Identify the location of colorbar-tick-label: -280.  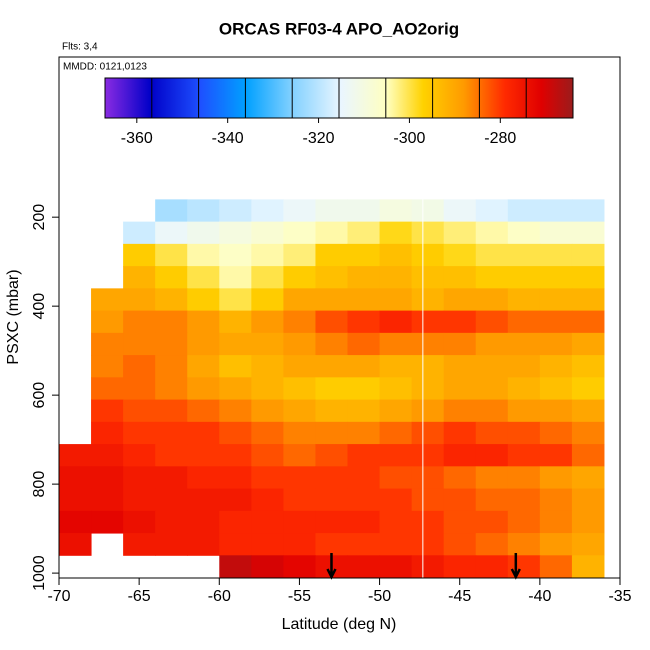
(500, 138).